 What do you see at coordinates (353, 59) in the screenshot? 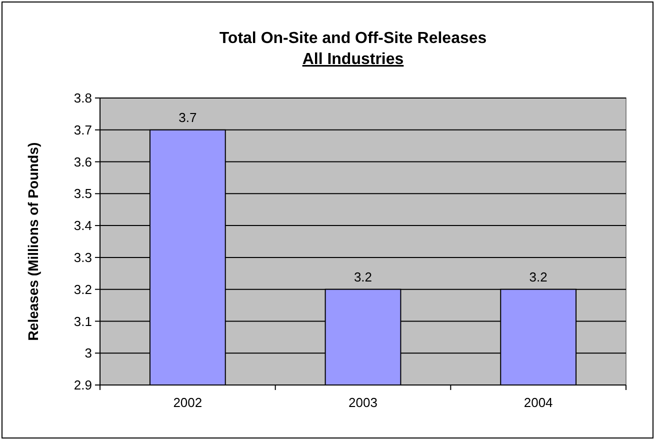
I see `chart-subtitle: All Industries` at bounding box center [353, 59].